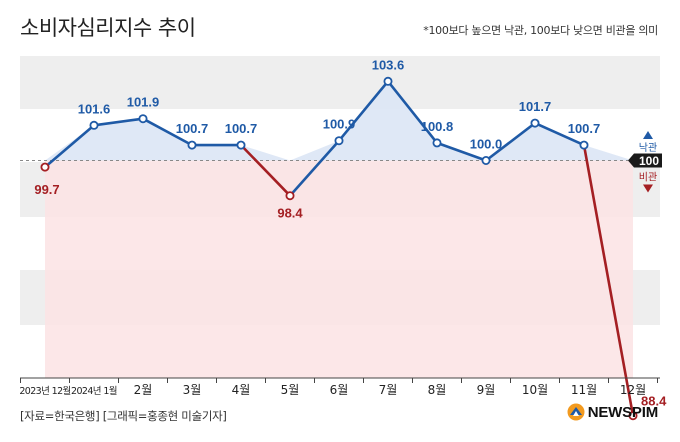  I want to click on down-arrow-icon, so click(648, 188).